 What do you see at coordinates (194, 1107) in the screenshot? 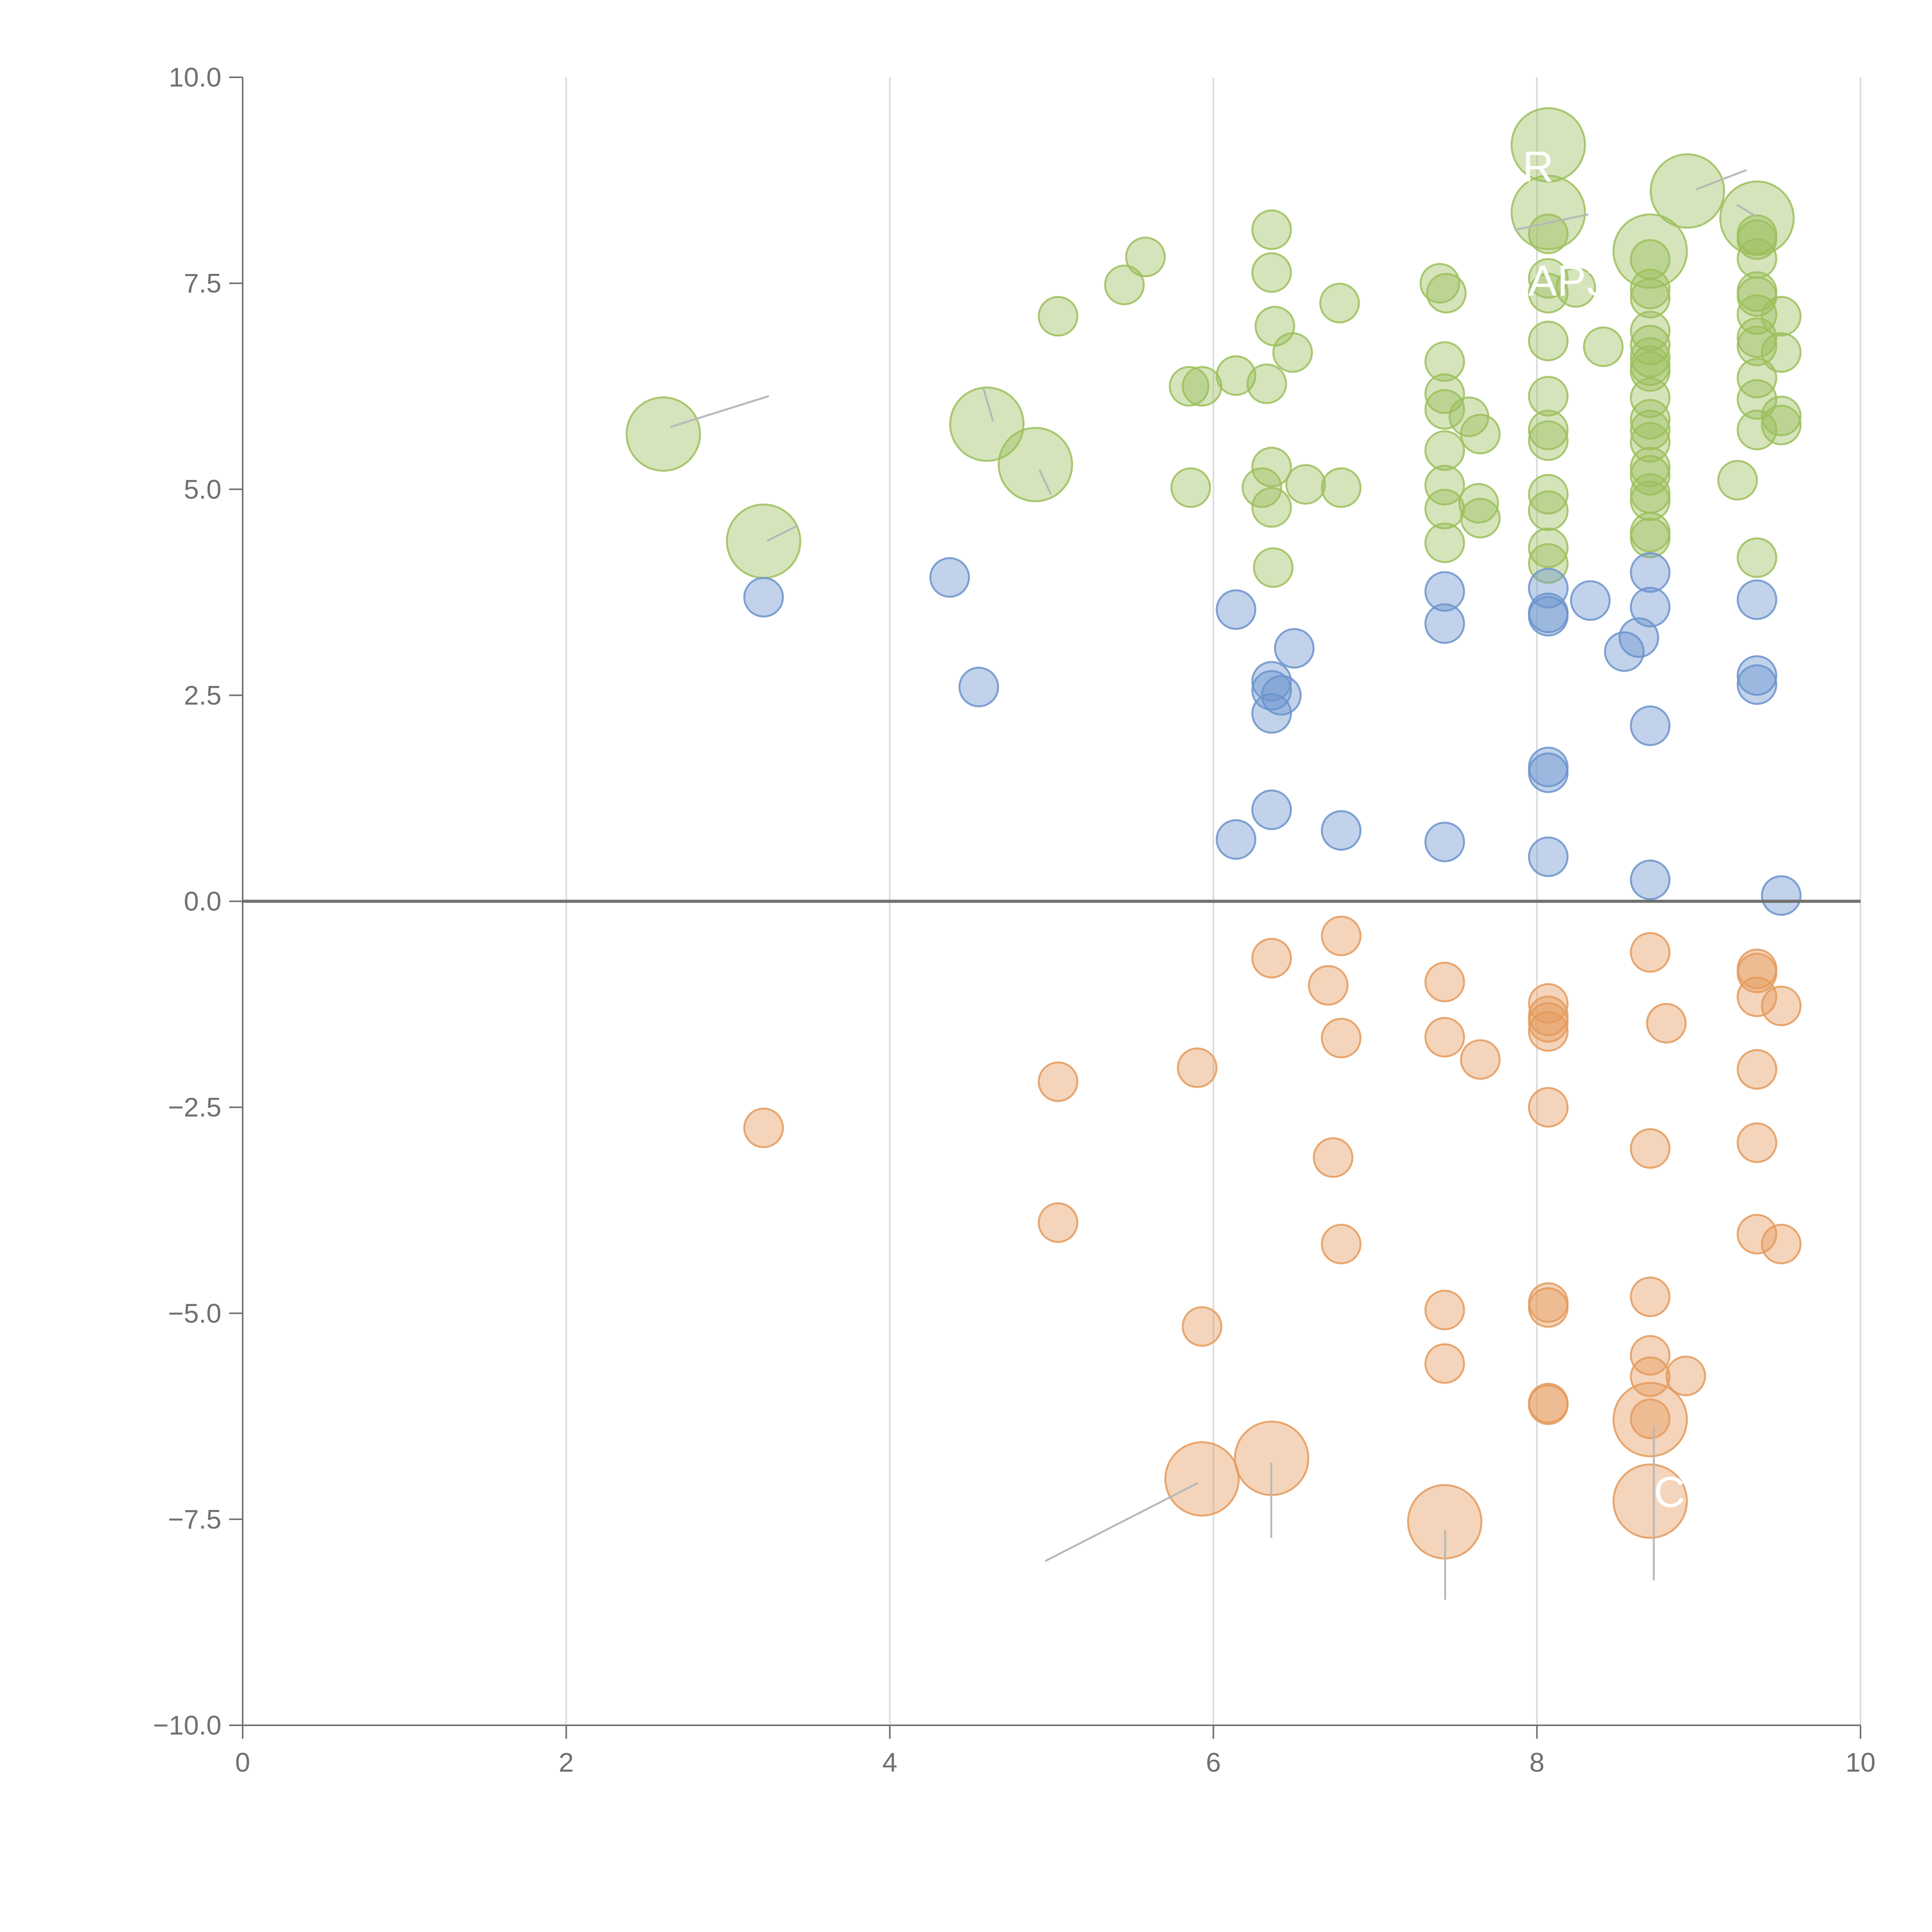
I see `y-tick-label: −2.5` at bounding box center [194, 1107].